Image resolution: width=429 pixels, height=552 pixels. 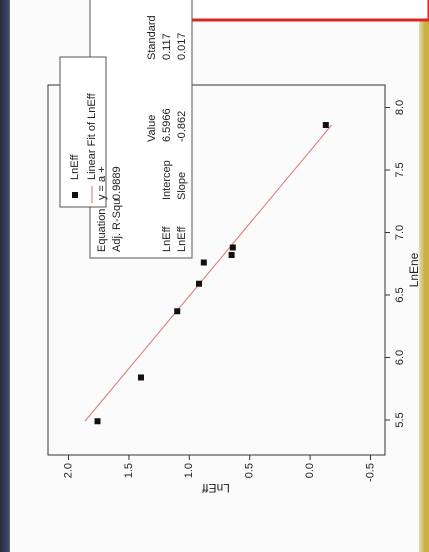 What do you see at coordinates (92, 136) in the screenshot?
I see `legend-label: Linear Fit of LnEff` at bounding box center [92, 136].